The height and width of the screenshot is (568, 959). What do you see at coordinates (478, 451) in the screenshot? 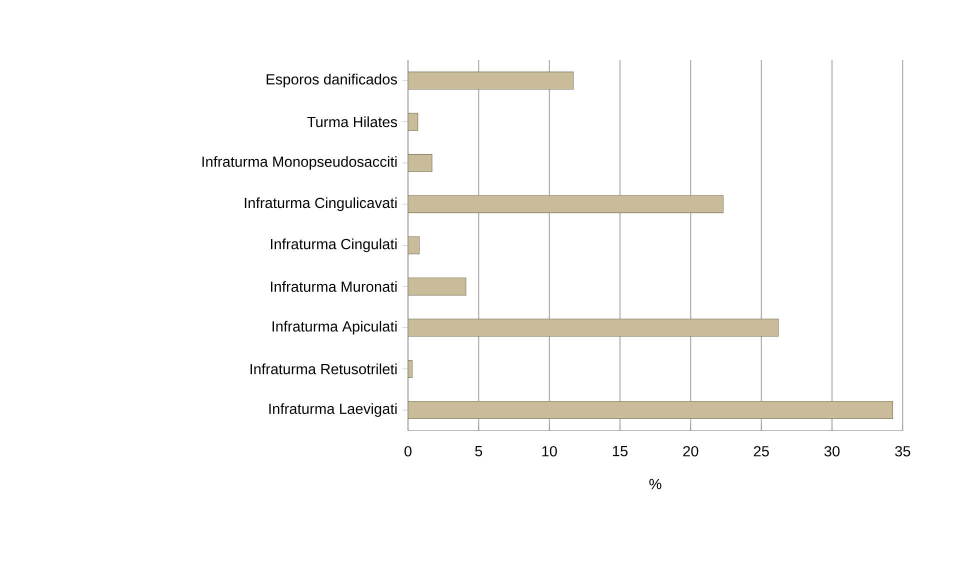
I see `x-tick-label: 5` at bounding box center [478, 451].